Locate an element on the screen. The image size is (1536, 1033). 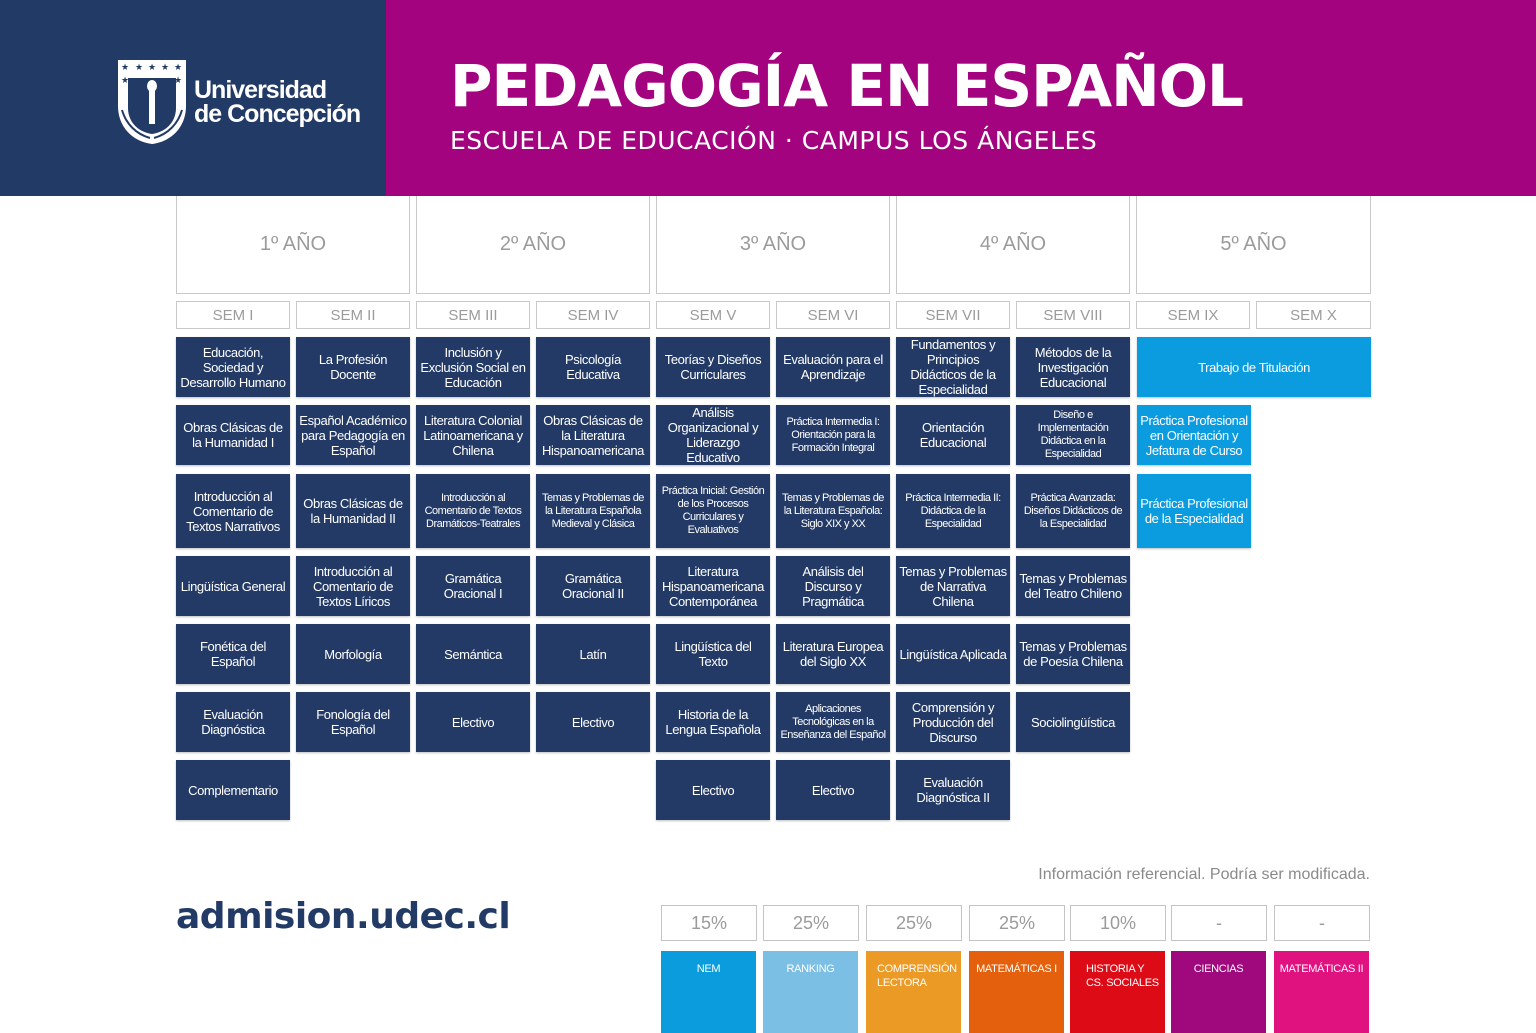
admission-url: admision.udec.cl is located at coordinates (343, 916).